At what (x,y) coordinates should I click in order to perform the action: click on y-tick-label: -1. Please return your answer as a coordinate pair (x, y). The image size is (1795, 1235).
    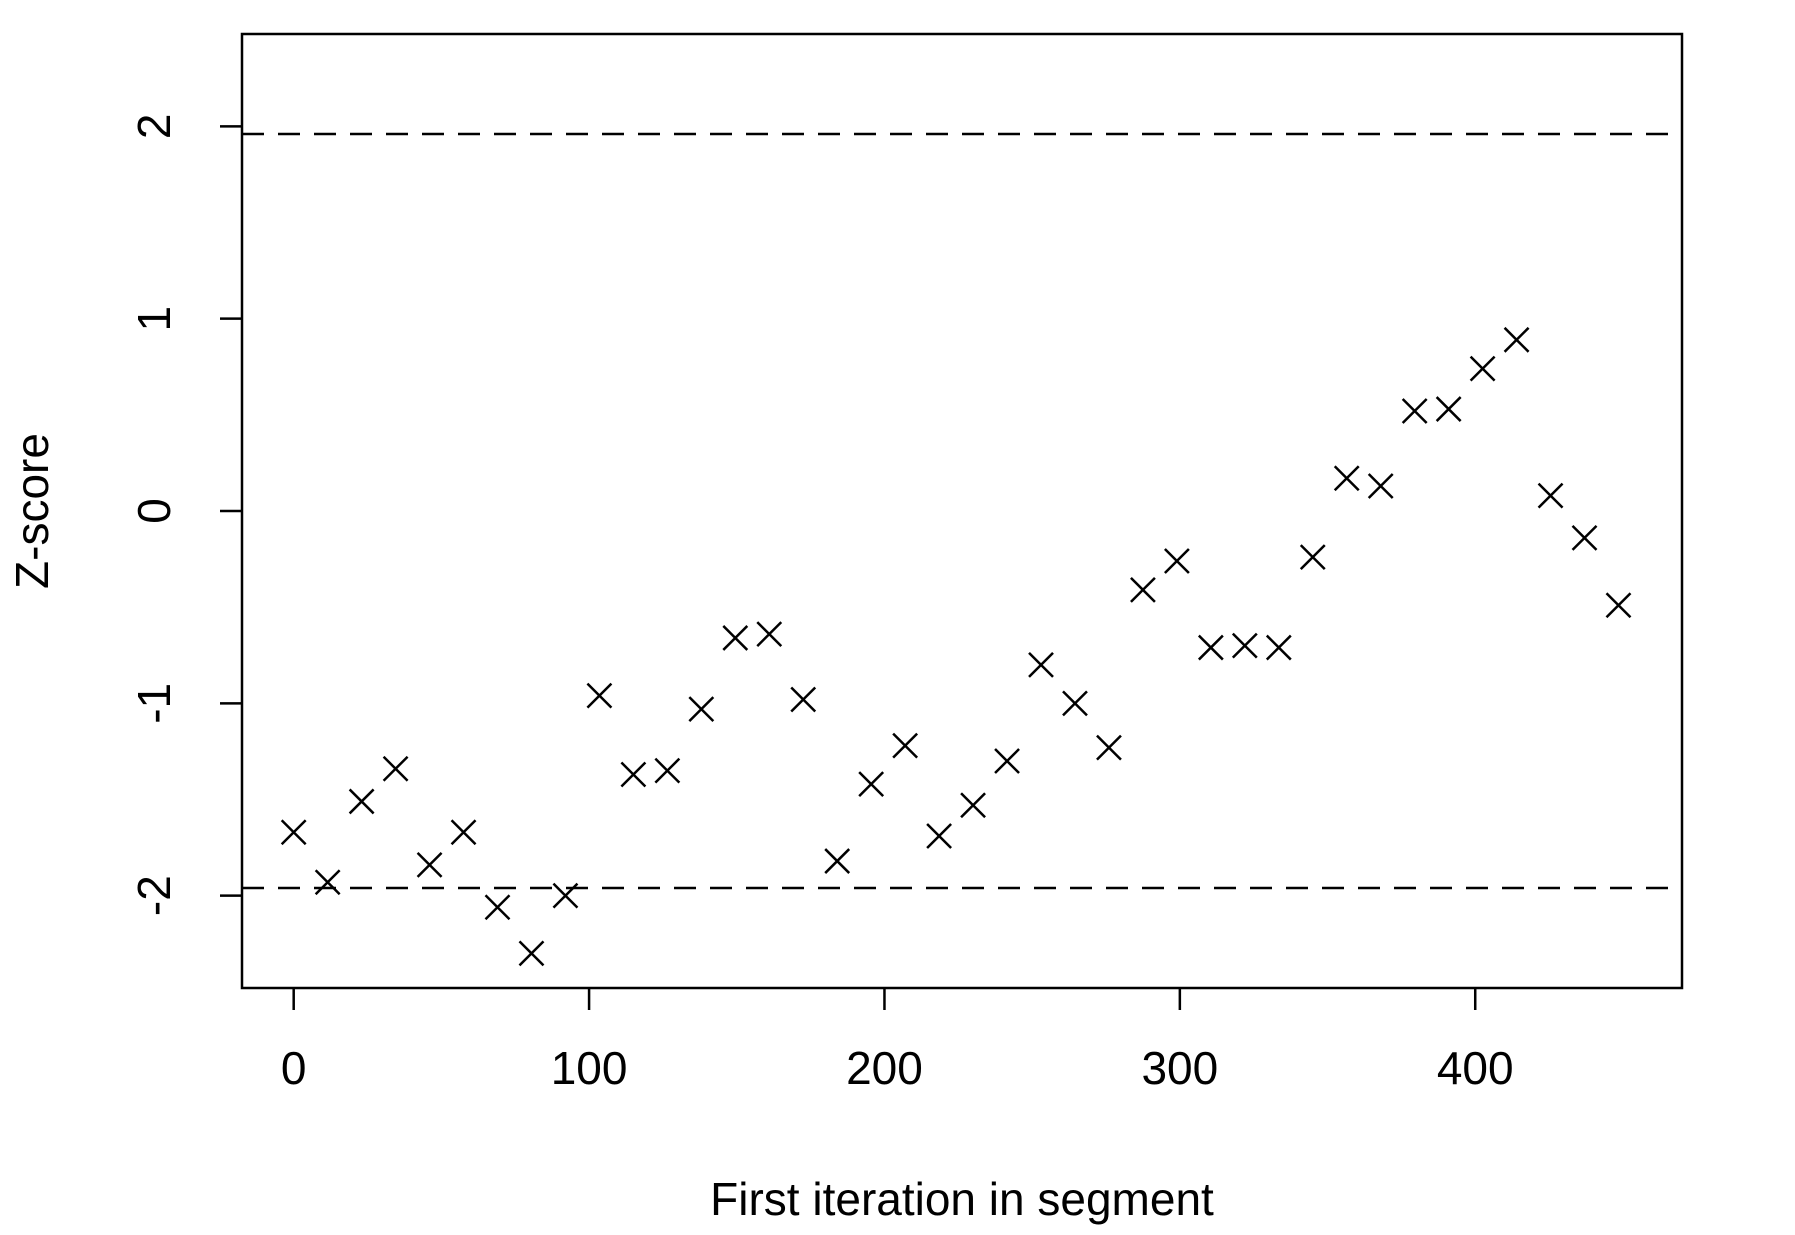
    Looking at the image, I should click on (154, 703).